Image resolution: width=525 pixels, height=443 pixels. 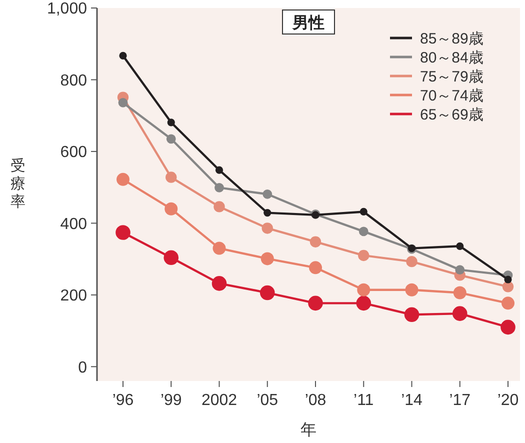 What do you see at coordinates (452, 115) in the screenshot?
I see `legend-label: 65～69歳` at bounding box center [452, 115].